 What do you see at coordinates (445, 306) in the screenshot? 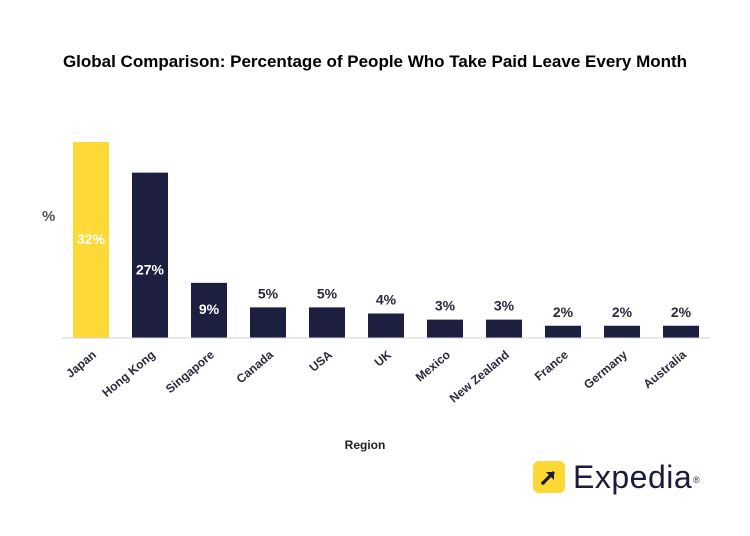
I see `data-label-mexico: 3%` at bounding box center [445, 306].